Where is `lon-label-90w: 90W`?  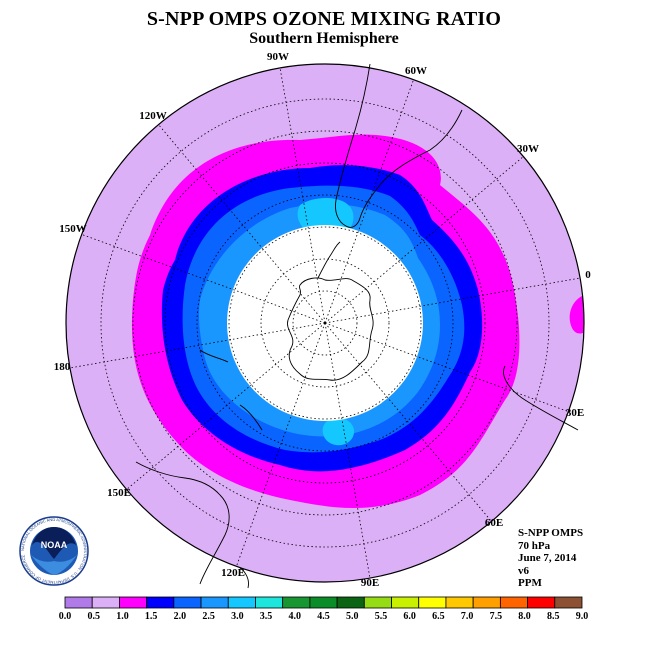
lon-label-90w: 90W is located at coordinates (278, 57).